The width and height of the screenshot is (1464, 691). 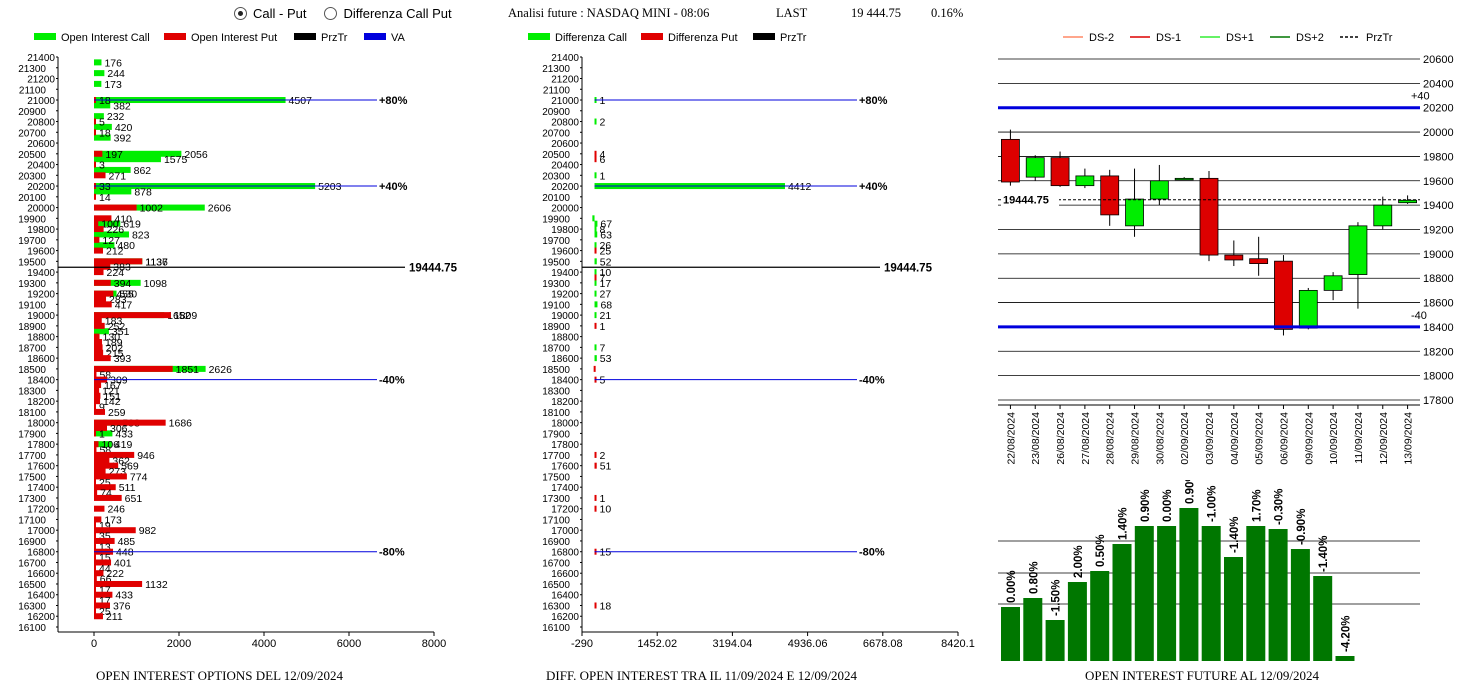 I want to click on put-value-label: 271, so click(x=118, y=176).